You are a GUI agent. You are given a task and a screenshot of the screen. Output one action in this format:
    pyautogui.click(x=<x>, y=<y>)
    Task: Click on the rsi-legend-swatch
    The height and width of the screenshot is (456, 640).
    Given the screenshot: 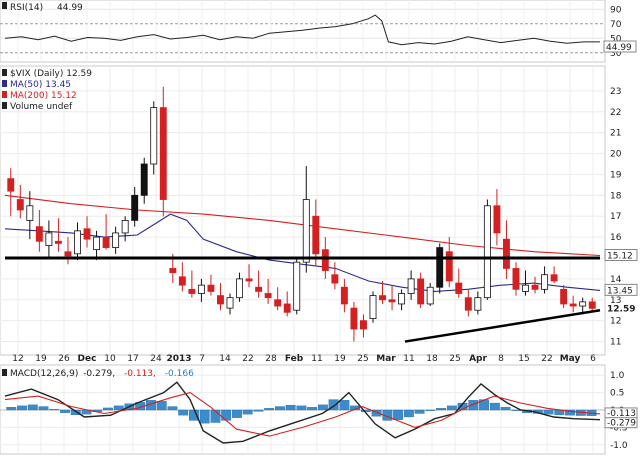 What is the action you would take?
    pyautogui.click(x=4, y=5)
    